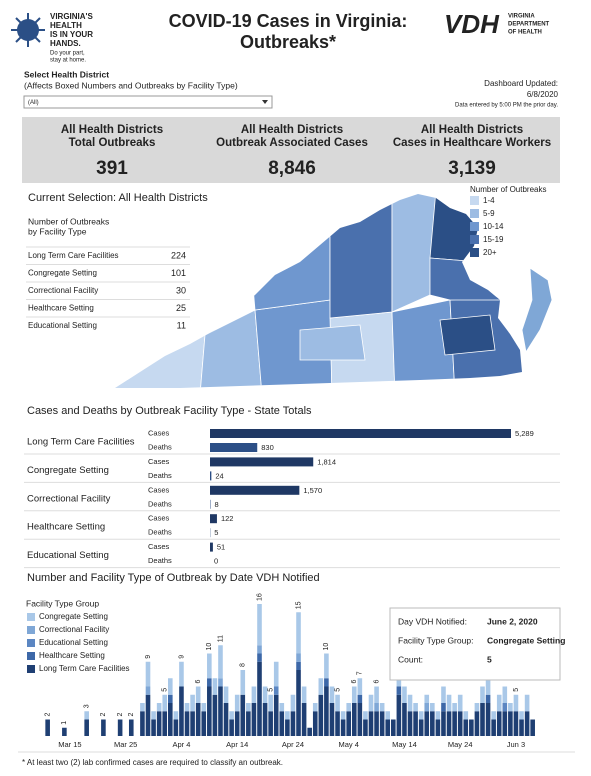 The image size is (591, 776). What do you see at coordinates (62, 603) in the screenshot?
I see `legend-title: Facility Type Group` at bounding box center [62, 603].